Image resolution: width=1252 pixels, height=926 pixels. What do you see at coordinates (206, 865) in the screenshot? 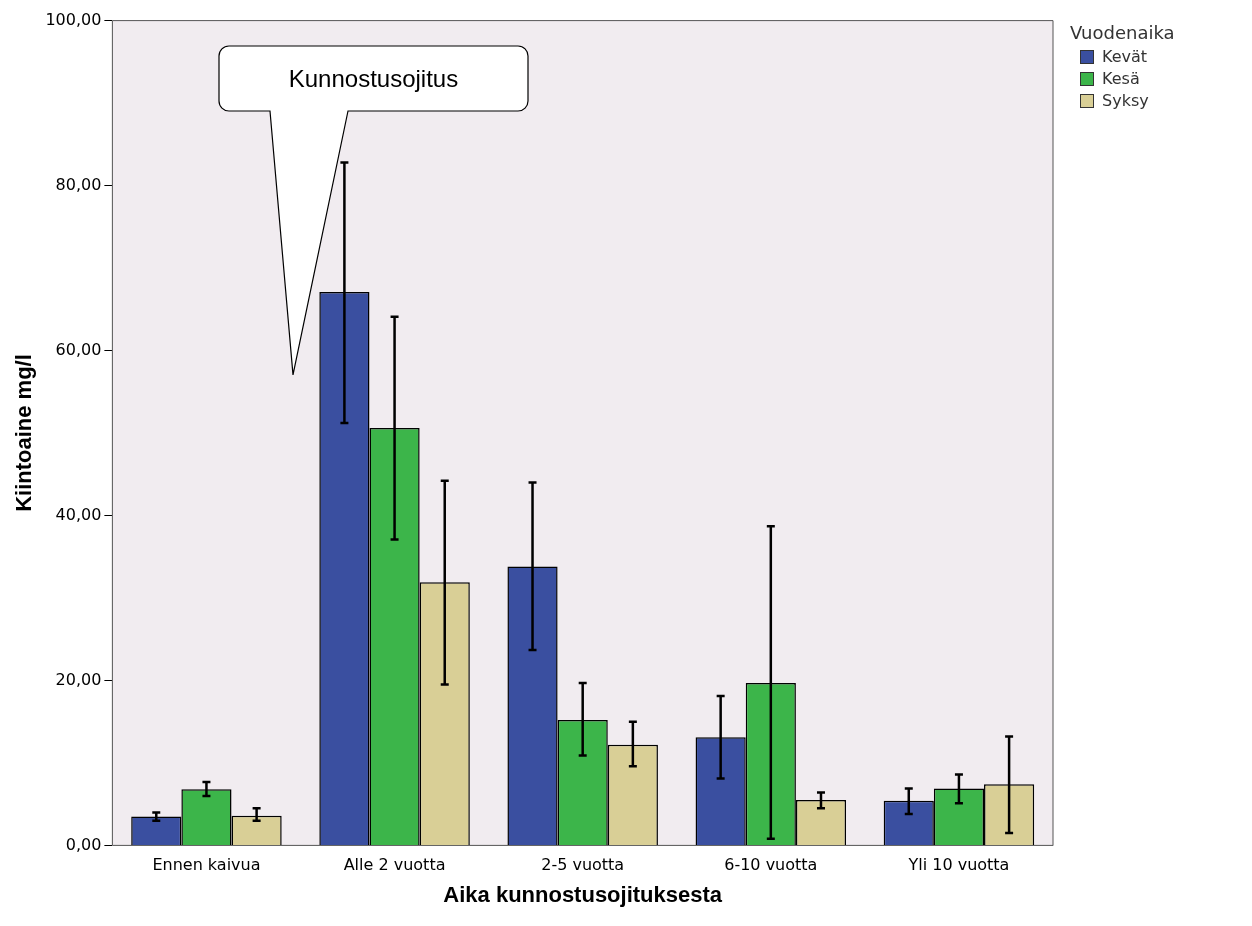
I see `x-tick-label: Ennen kaivua` at bounding box center [206, 865].